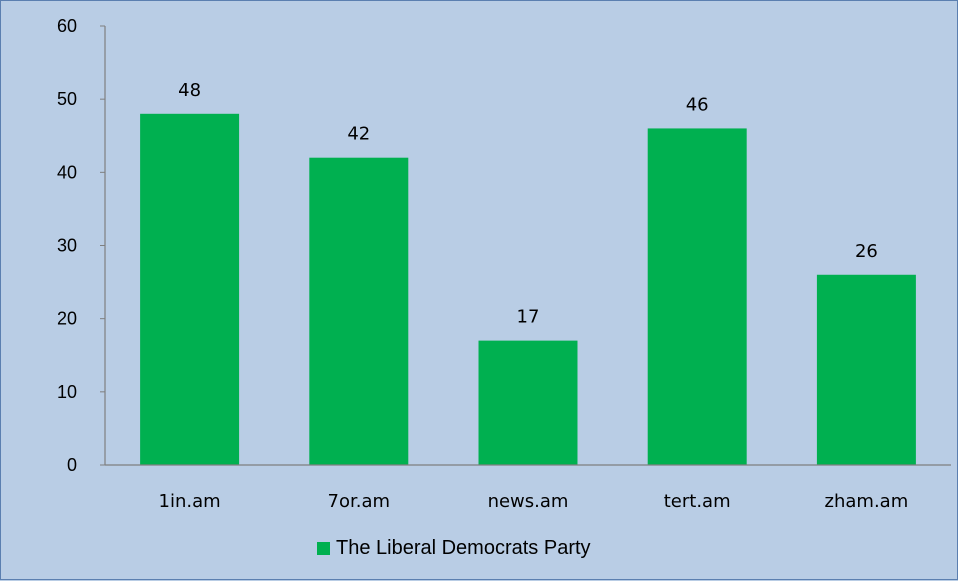 The image size is (958, 581). Describe the element at coordinates (81, 245) in the screenshot. I see `y-axis-ticks: 0 10 20 30 40 50 60` at that location.